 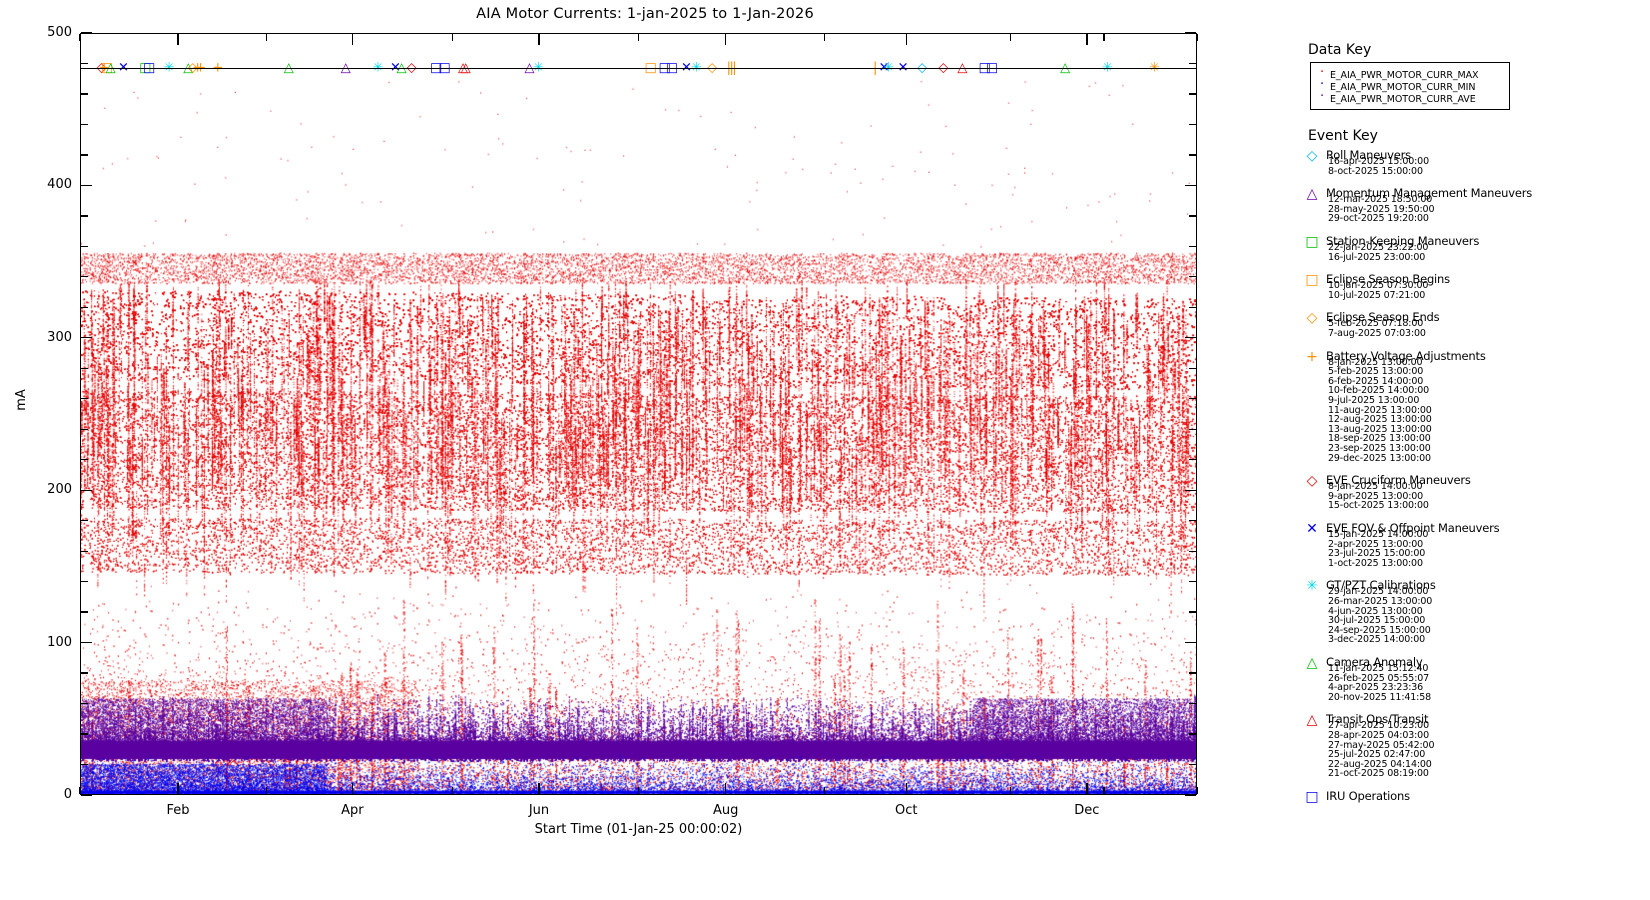 What do you see at coordinates (1477, 242) in the screenshot?
I see `event-key-group-header: □ Station-Keeping Maneuvers` at bounding box center [1477, 242].